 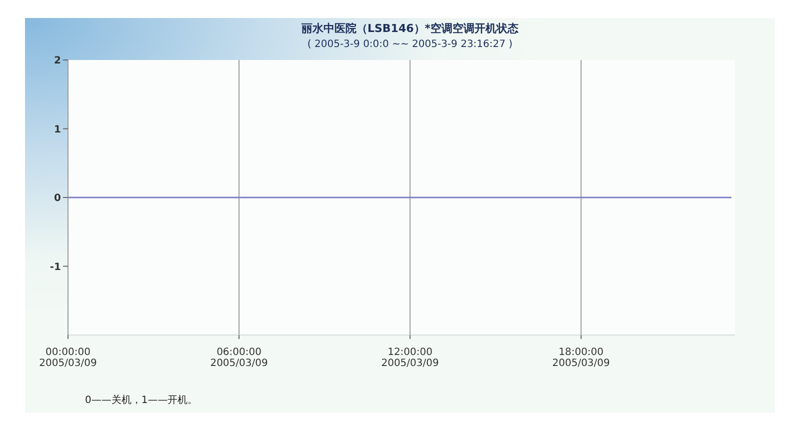 What do you see at coordinates (581, 358) in the screenshot?
I see `x-tick-label: 18:00:00 2005/03/09` at bounding box center [581, 358].